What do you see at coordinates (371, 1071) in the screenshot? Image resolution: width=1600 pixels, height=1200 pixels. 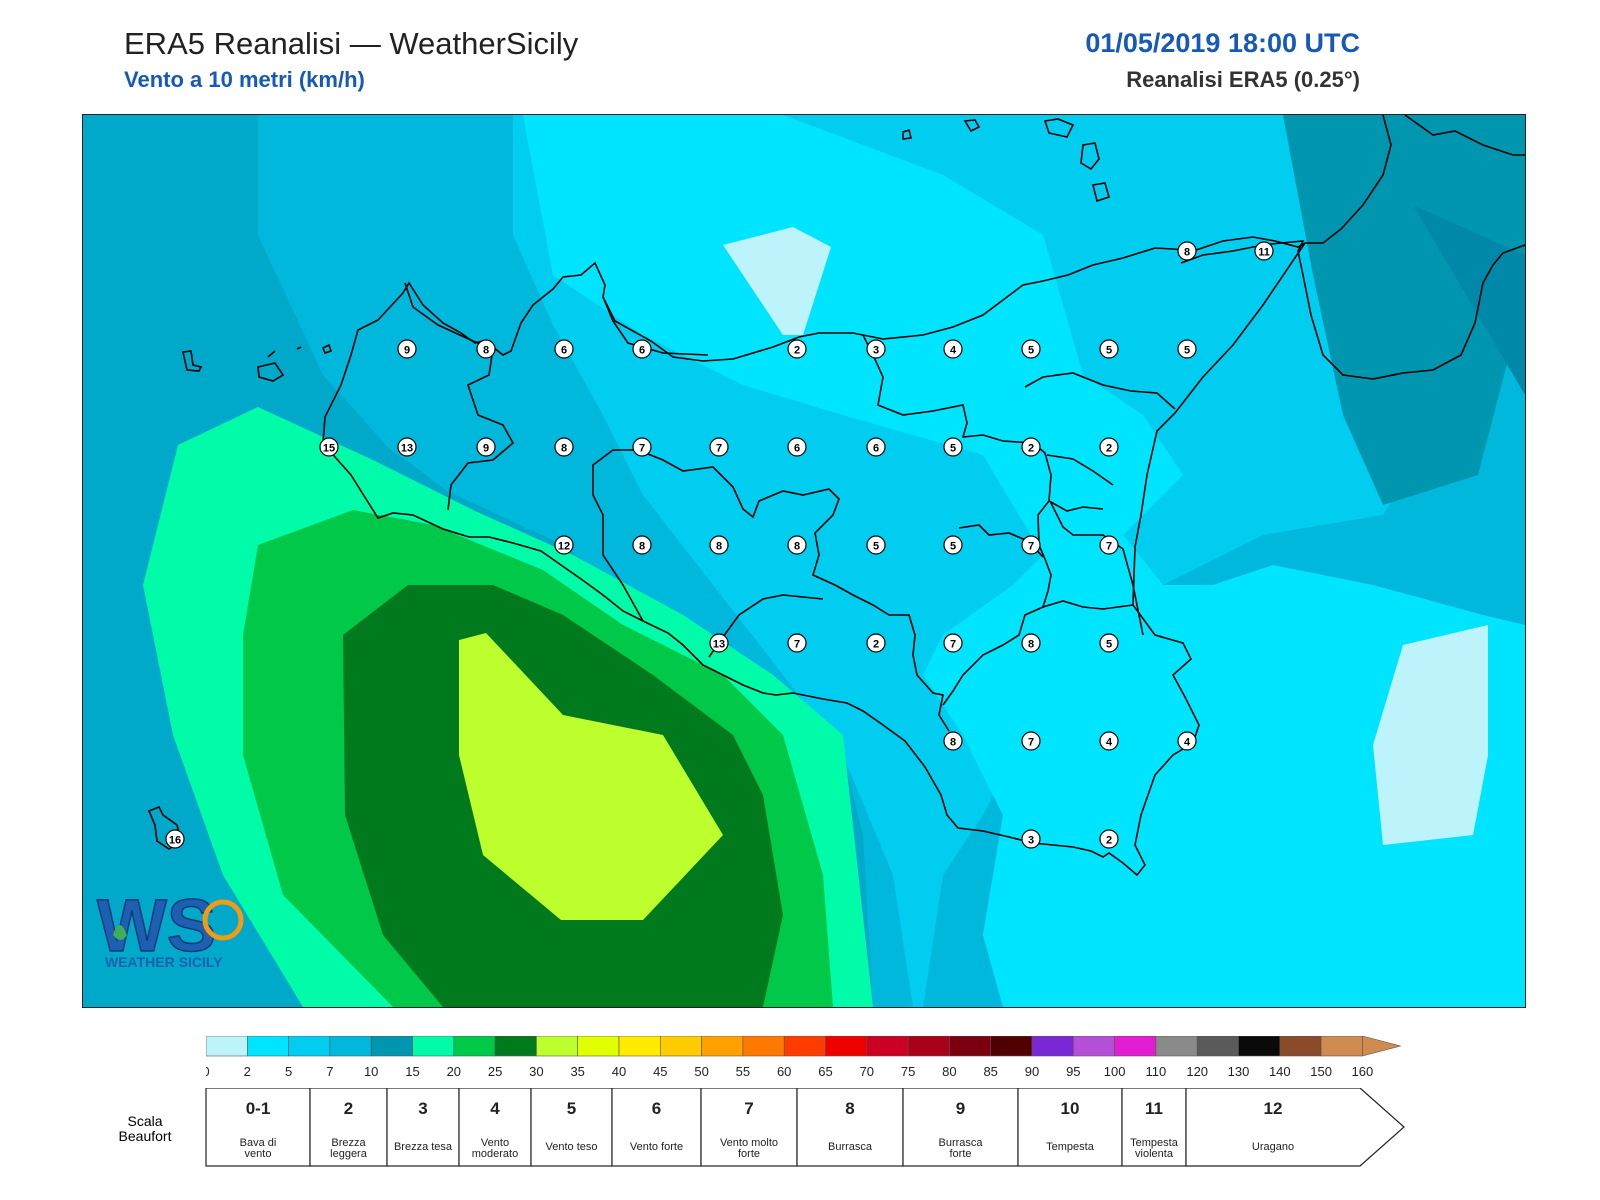 I see `colorbar-tick-label: 10` at bounding box center [371, 1071].